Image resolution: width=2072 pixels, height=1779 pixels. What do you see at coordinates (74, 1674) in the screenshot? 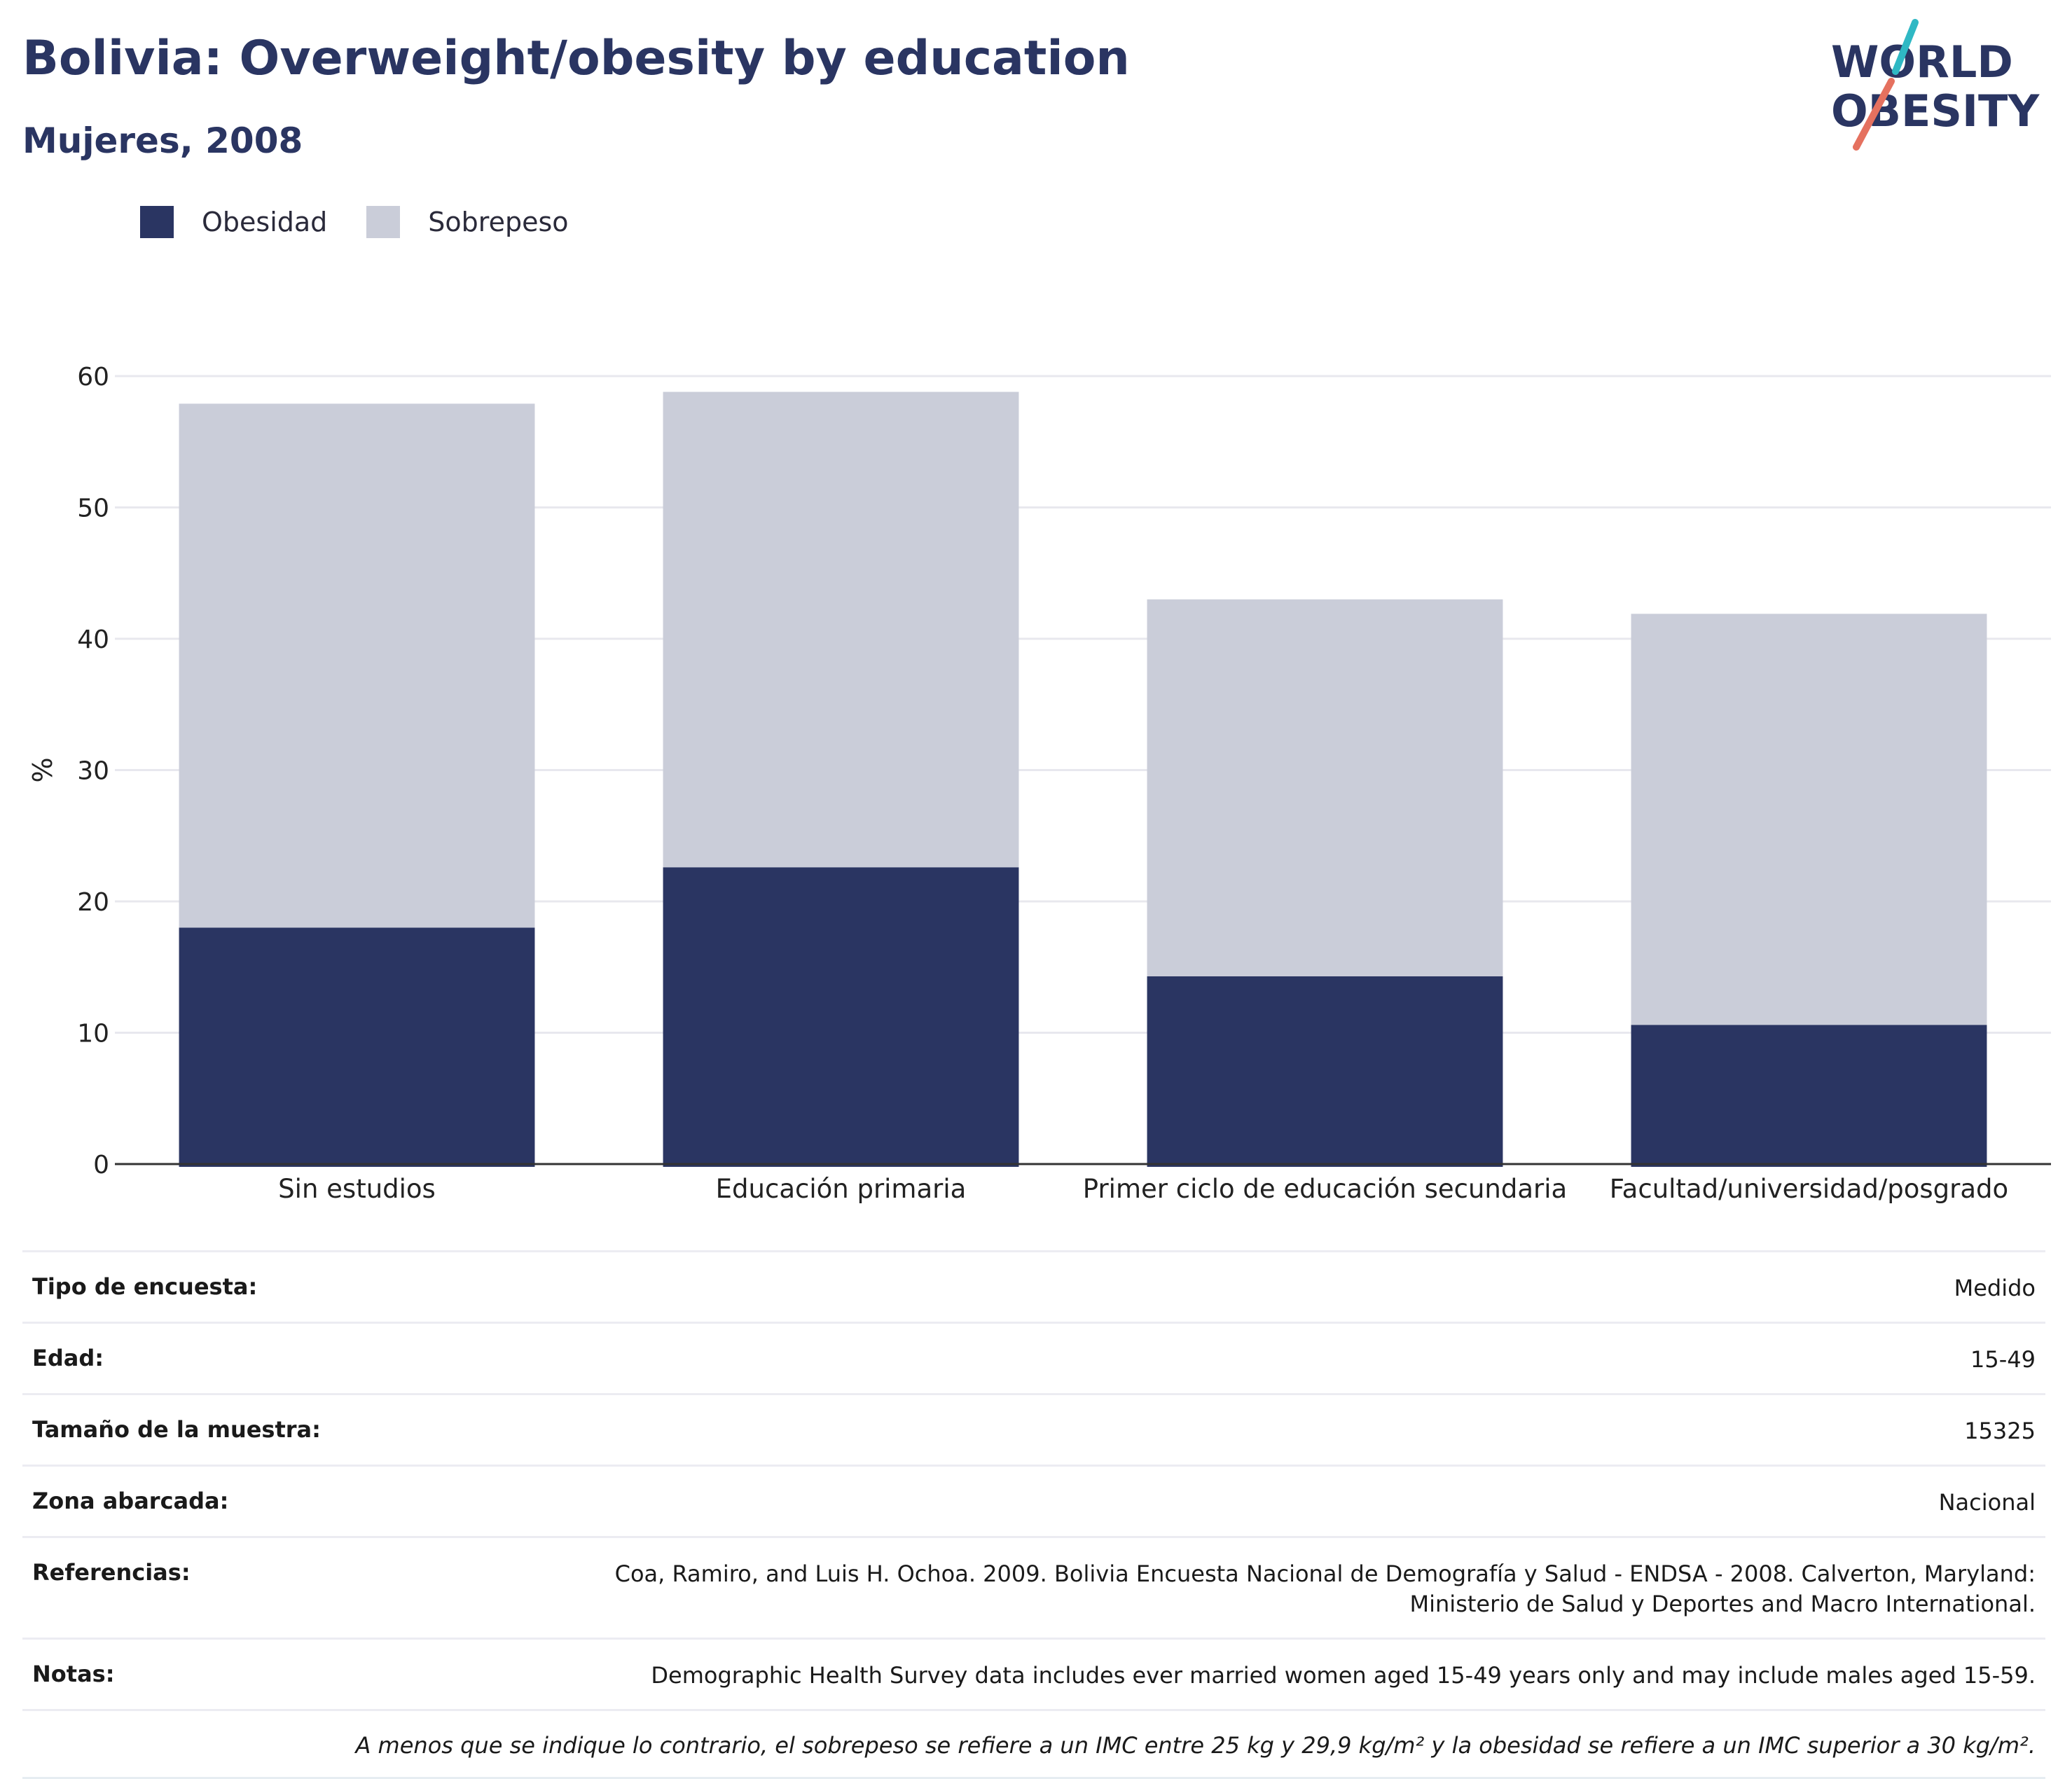
I see `info-label: Notas:` at bounding box center [74, 1674].